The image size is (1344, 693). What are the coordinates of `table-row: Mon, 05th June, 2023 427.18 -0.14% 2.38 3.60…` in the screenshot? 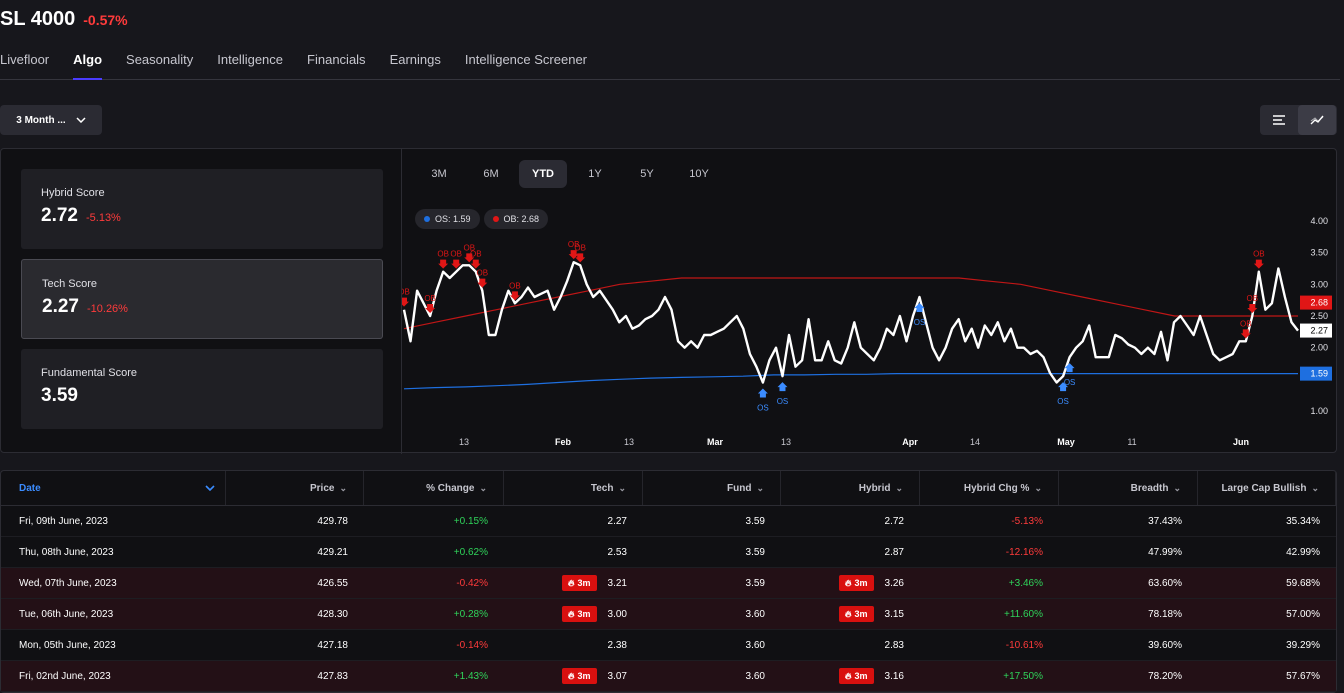 It's located at (668, 645).